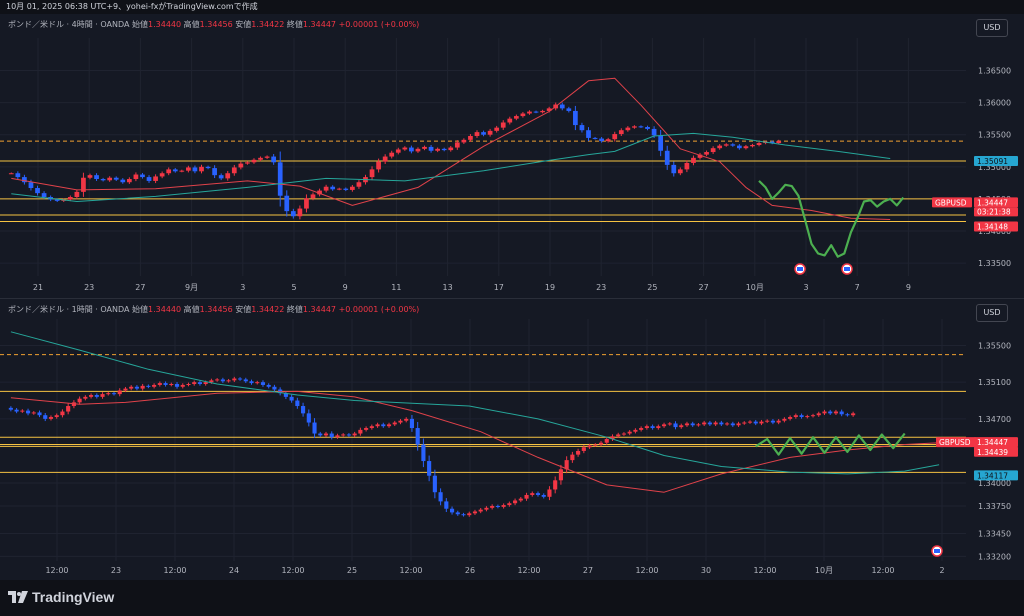  What do you see at coordinates (243, 309) in the screenshot?
I see `low-label: 安値` at bounding box center [243, 309].